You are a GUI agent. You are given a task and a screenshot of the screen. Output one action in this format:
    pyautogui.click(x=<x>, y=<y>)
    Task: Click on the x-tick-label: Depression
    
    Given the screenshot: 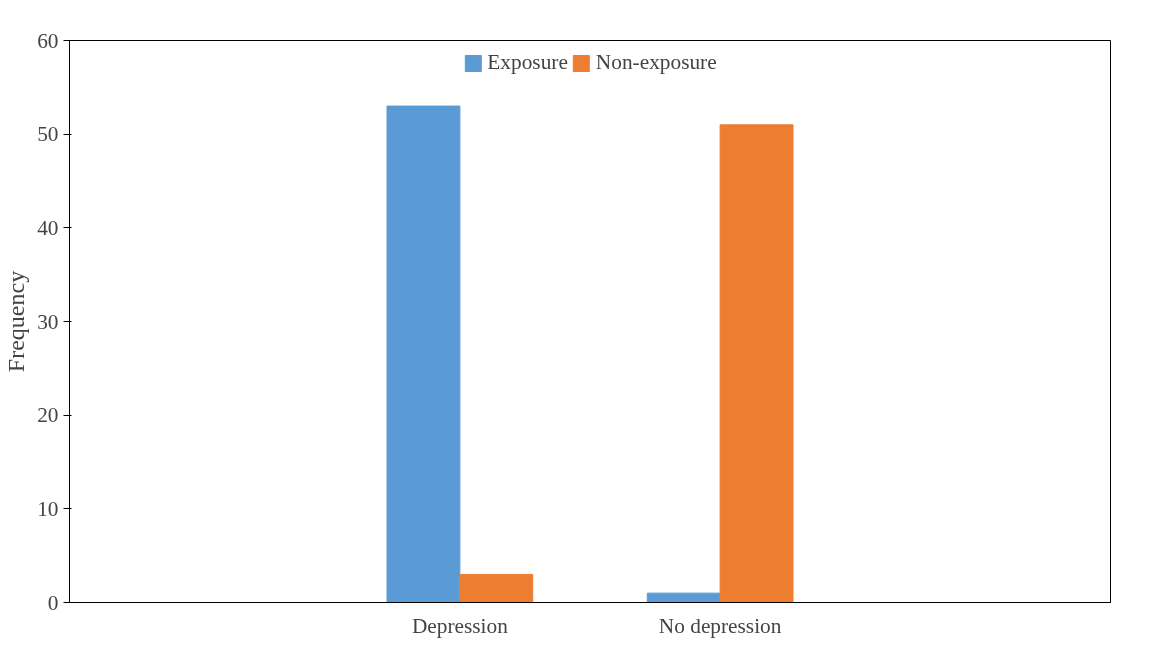 What is the action you would take?
    pyautogui.click(x=460, y=625)
    